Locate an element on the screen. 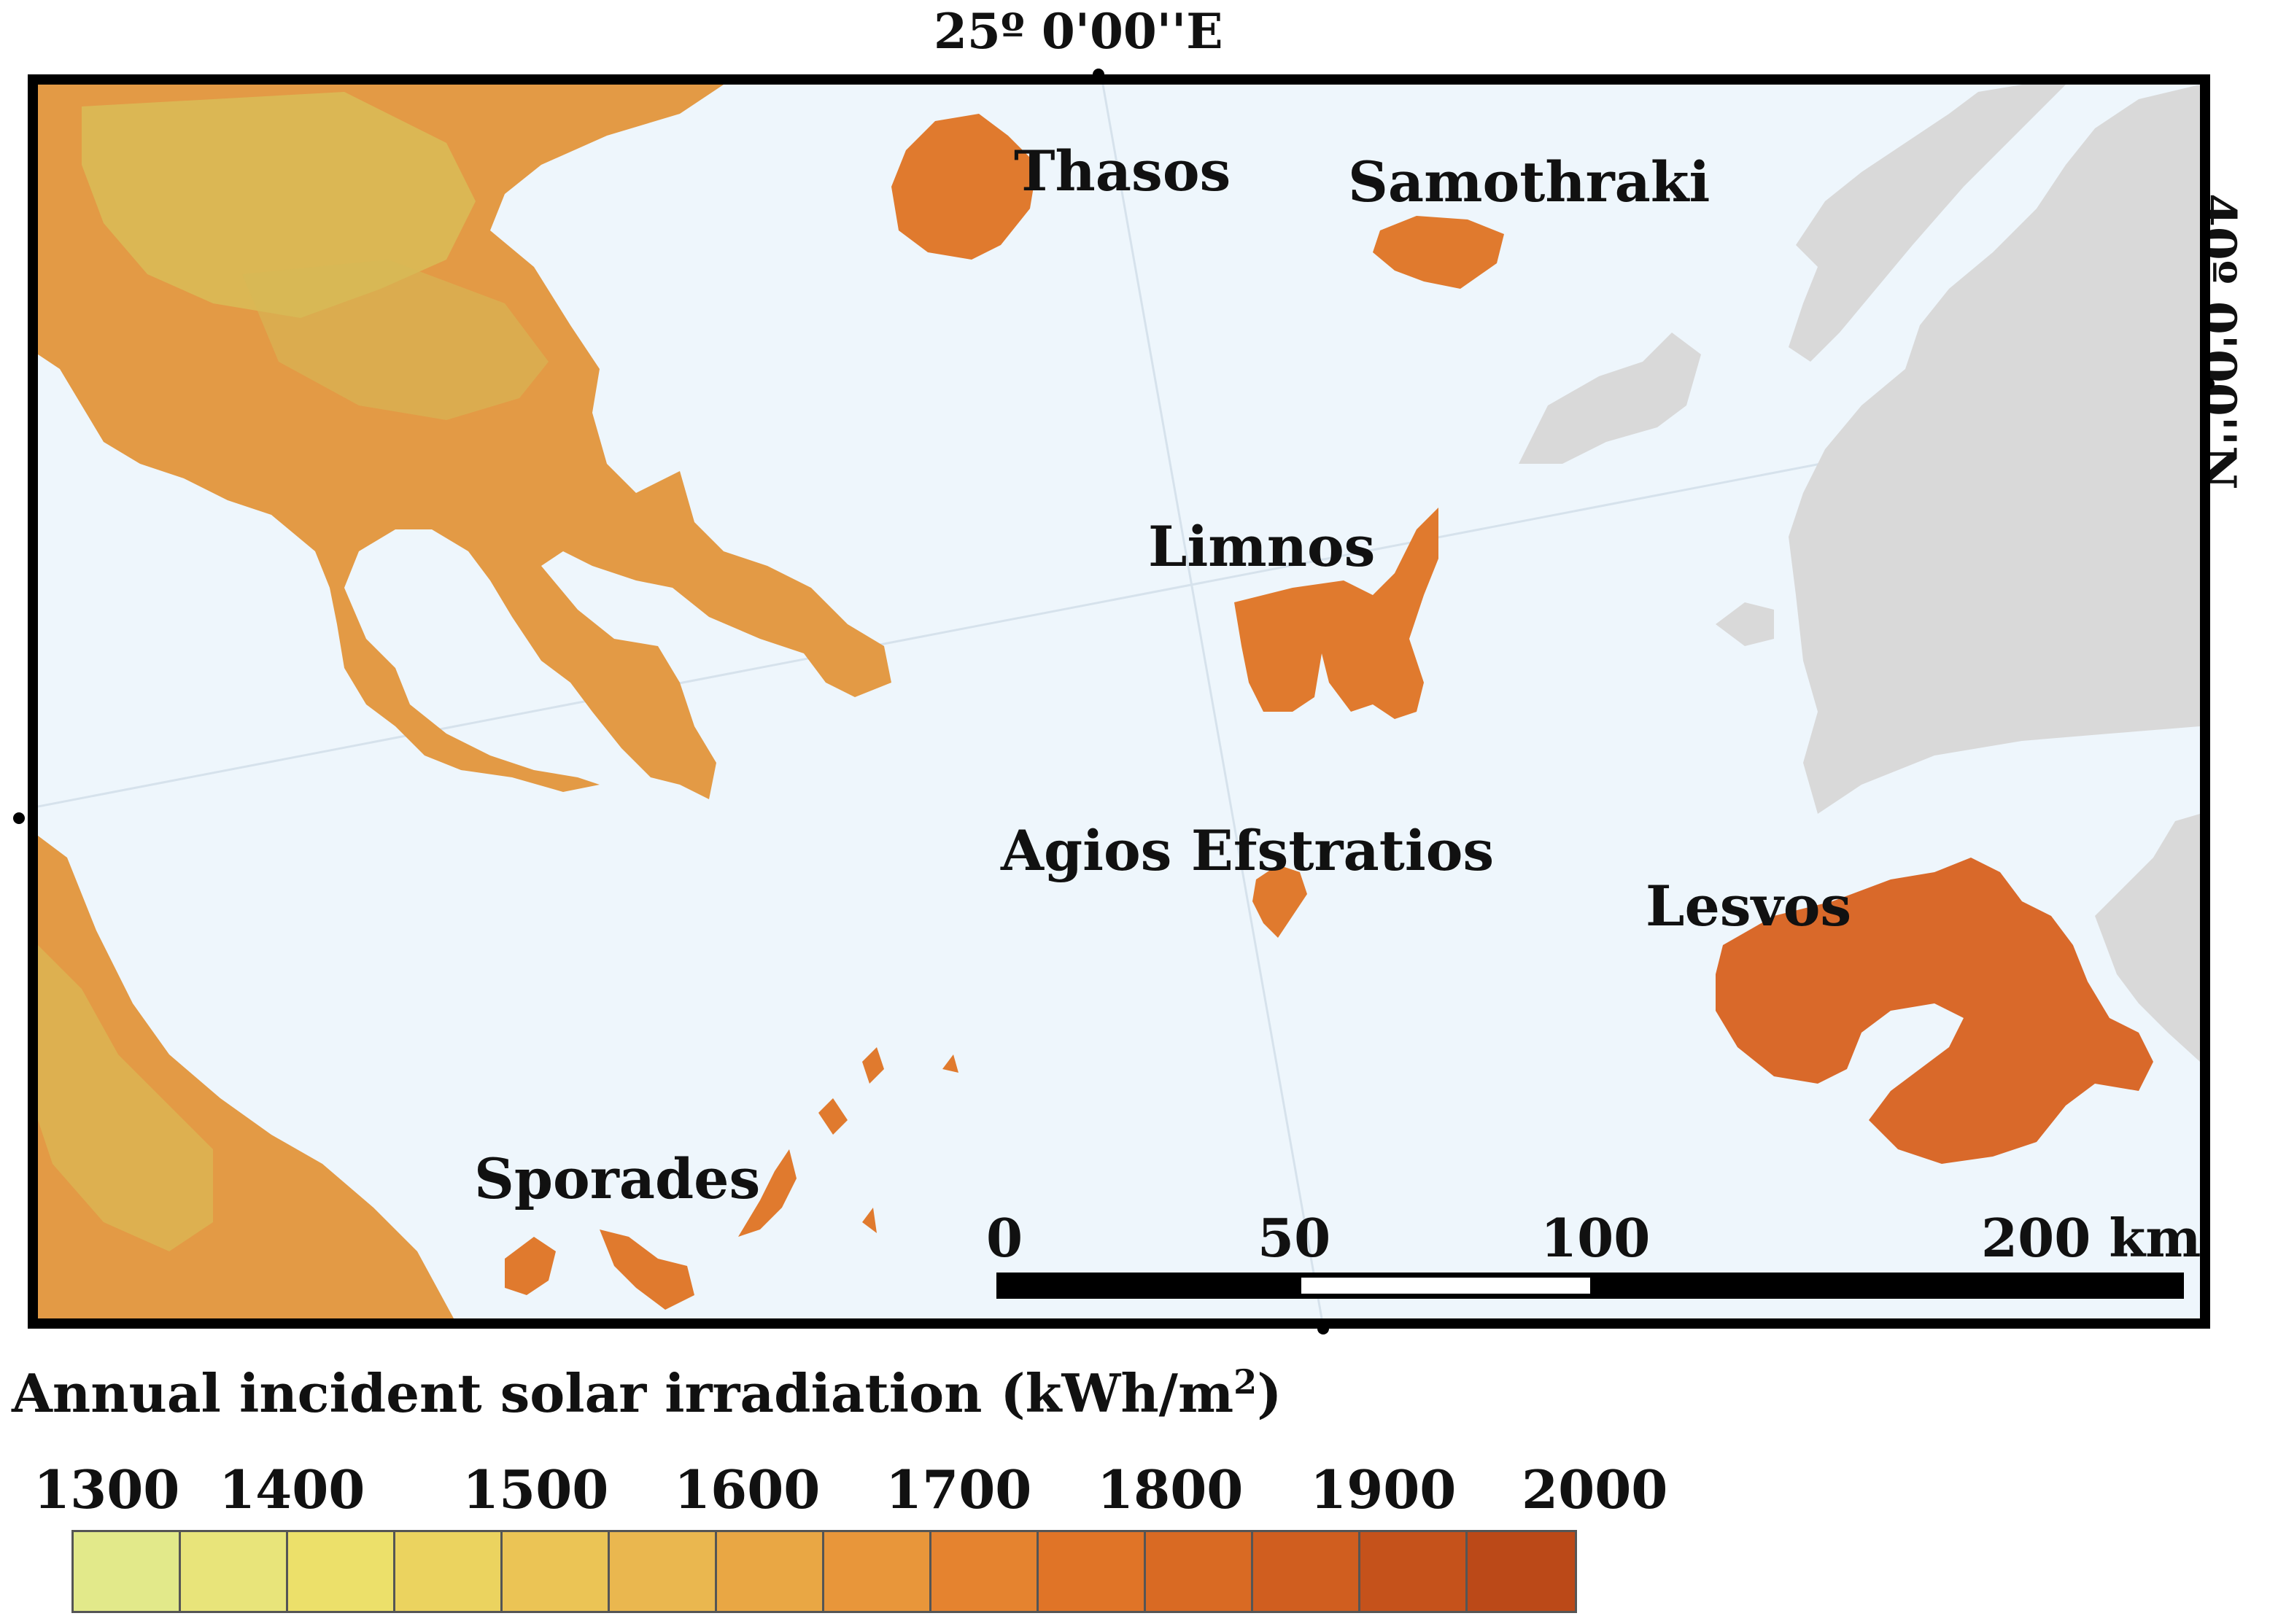 This screenshot has width=2278, height=1624. scale-label: 200 km is located at coordinates (2091, 1238).